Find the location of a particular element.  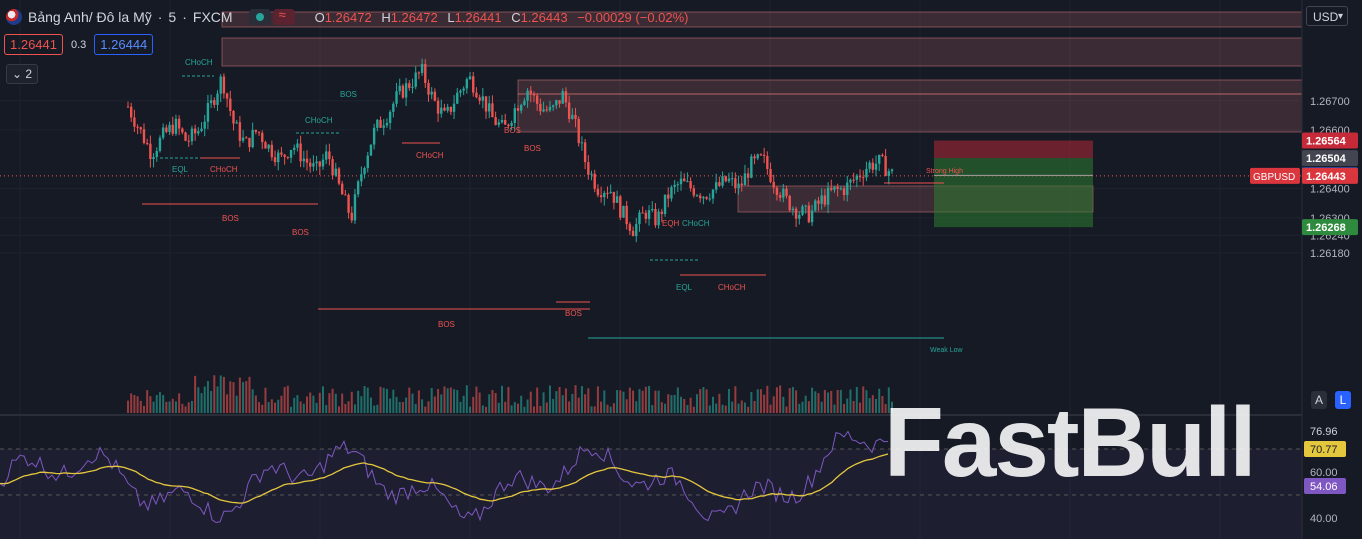

price-label-bg is located at coordinates (1330, 227).